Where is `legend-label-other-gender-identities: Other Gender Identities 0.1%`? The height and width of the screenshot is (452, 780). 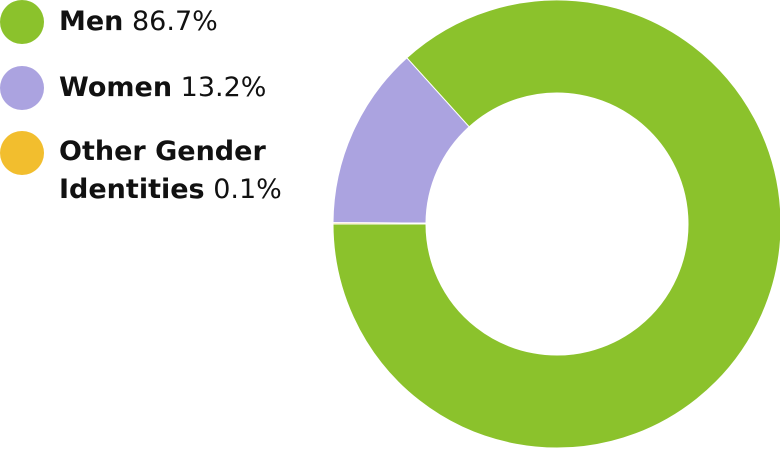
legend-label-other-gender-identities: Other Gender Identities 0.1% is located at coordinates (179, 171).